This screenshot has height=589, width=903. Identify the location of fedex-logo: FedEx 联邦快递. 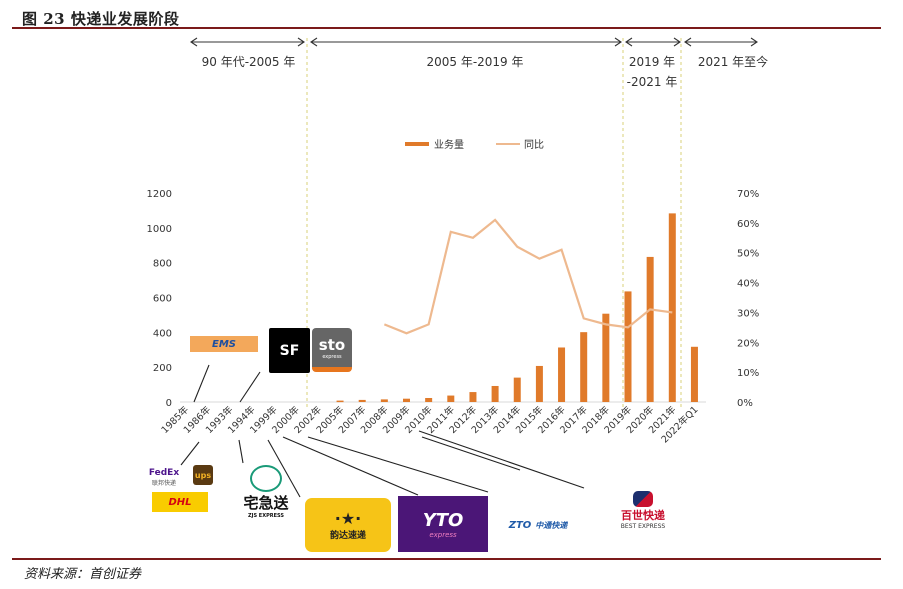
(164, 477).